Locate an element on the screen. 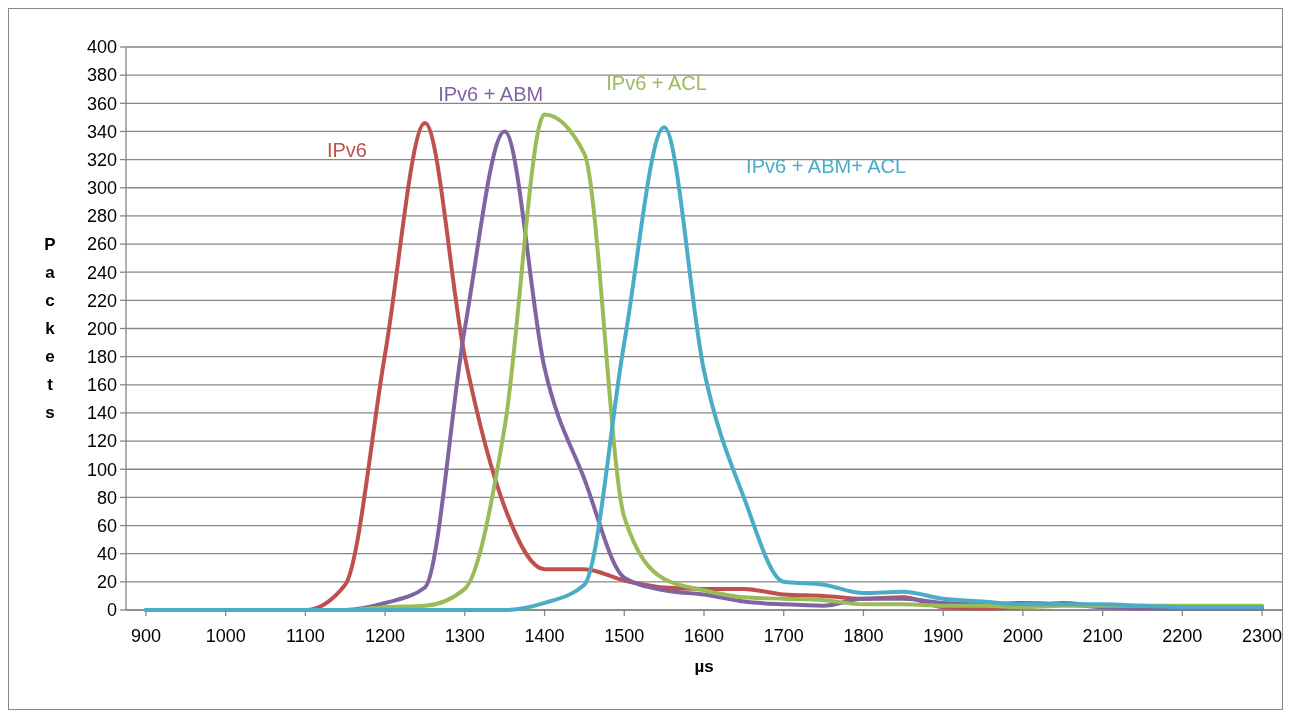  x-tick-label: 1800 is located at coordinates (863, 636).